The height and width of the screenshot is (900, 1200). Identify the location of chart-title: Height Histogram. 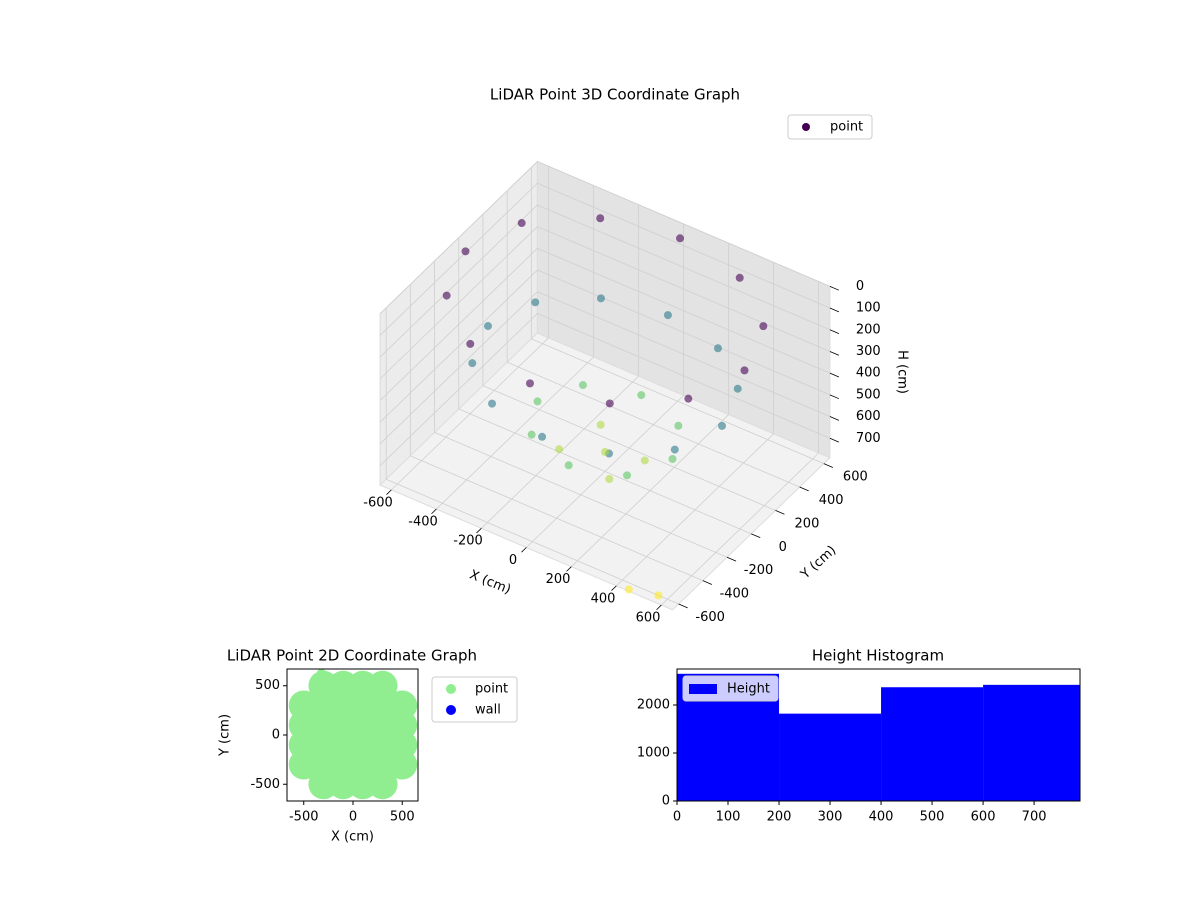
(878, 656).